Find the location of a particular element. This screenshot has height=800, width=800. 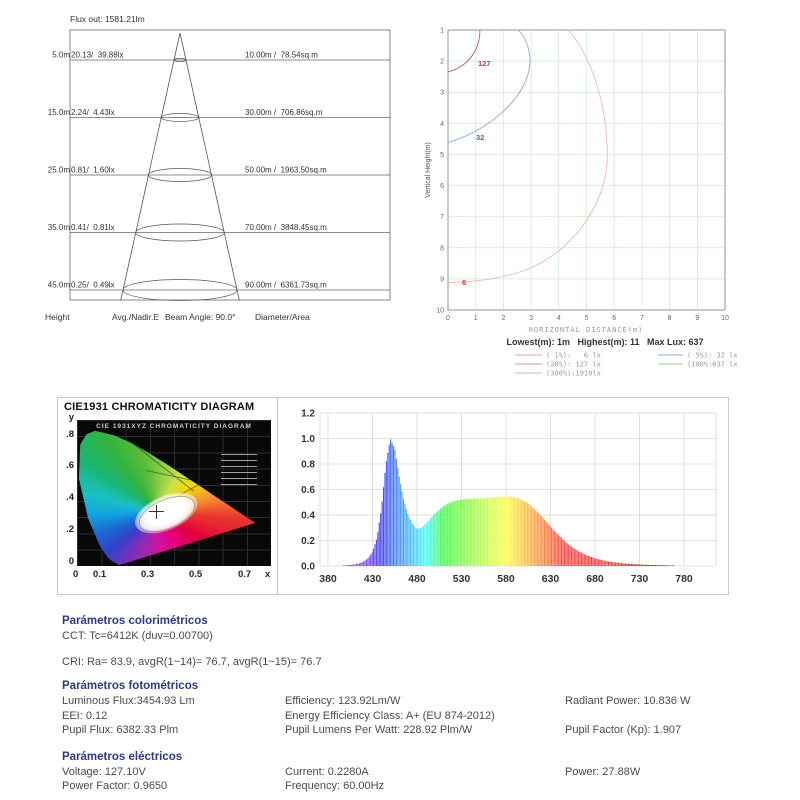

svg-text: 380 is located at coordinates (328, 579).